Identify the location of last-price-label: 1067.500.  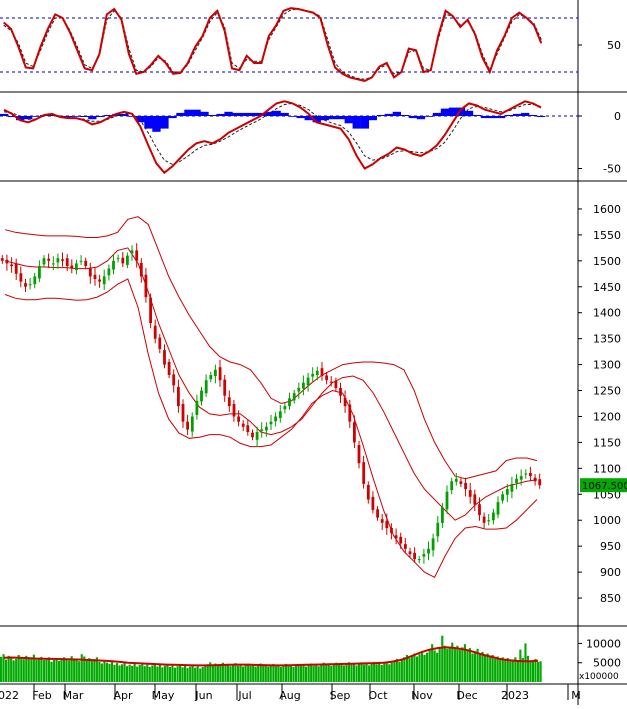
(604, 486).